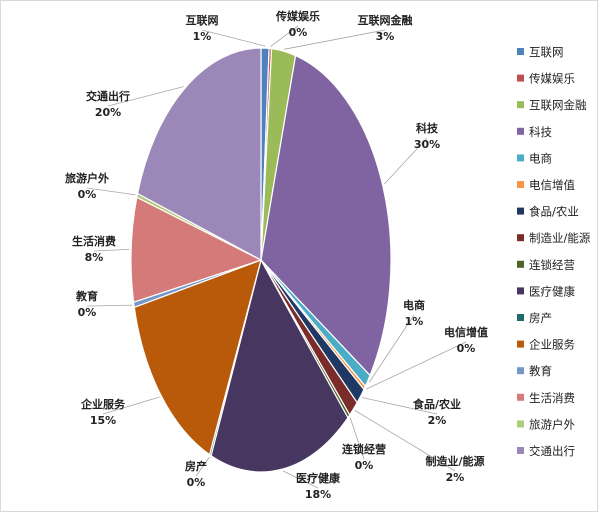 This screenshot has height=514, width=600. Describe the element at coordinates (406, 161) in the screenshot. I see `leader-line-科技` at that location.